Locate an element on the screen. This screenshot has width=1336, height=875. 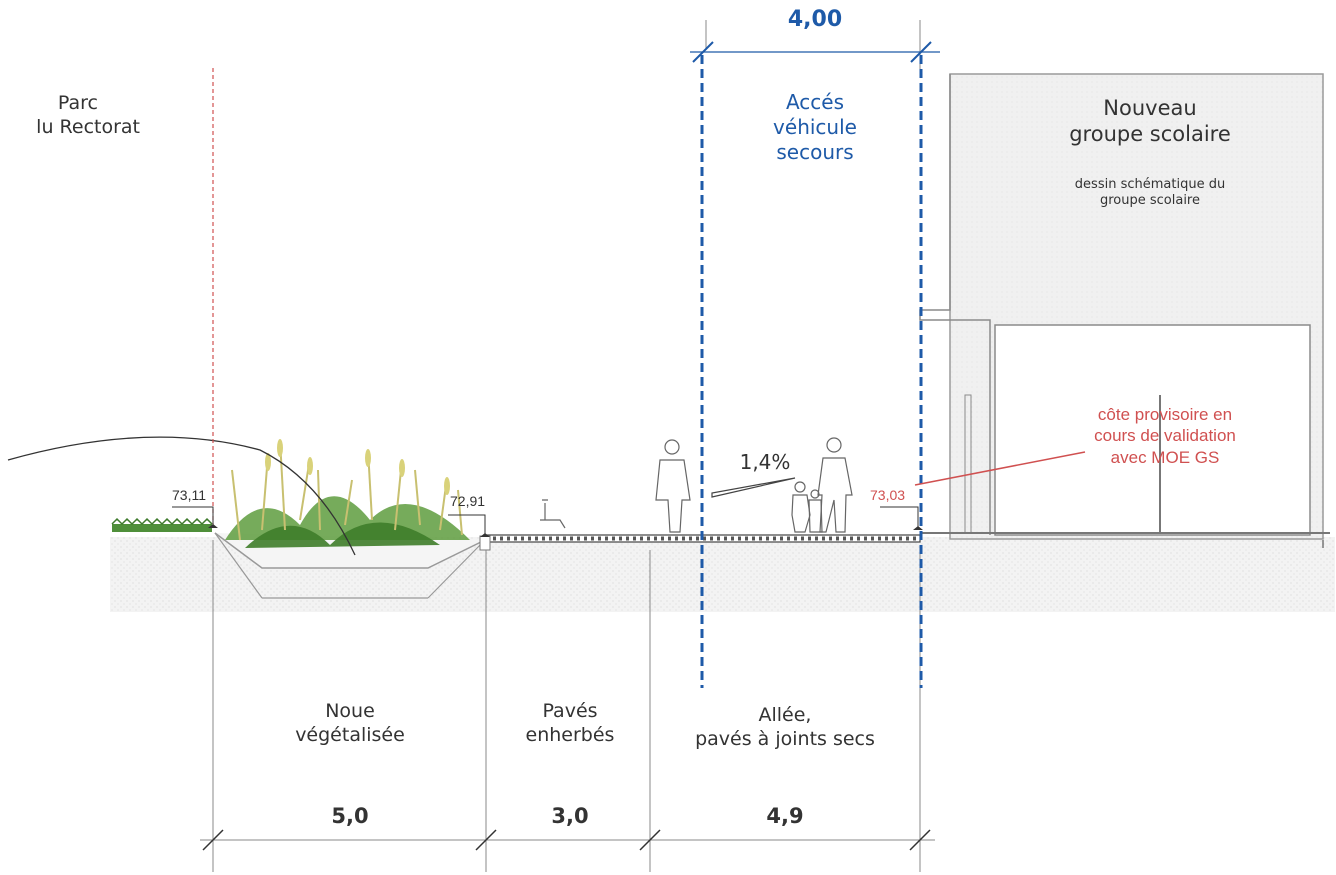
section-noue-label: Noue végétalisée is located at coordinates (350, 724).